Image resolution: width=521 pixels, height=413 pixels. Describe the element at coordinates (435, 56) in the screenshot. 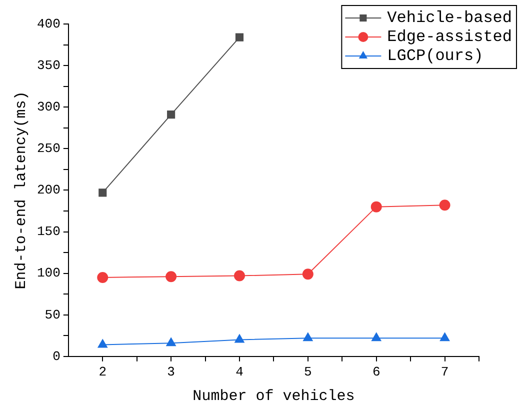

I see `legend-label: LGCP(ours)` at that location.